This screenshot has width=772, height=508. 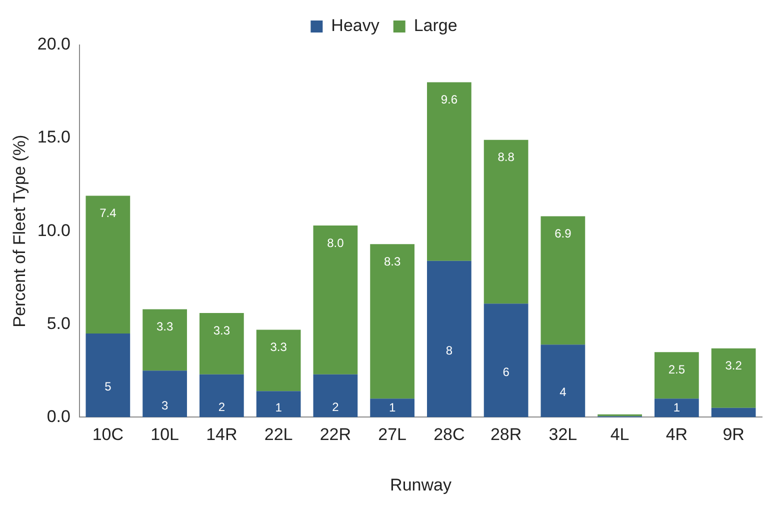 What do you see at coordinates (449, 99) in the screenshot?
I see `data-label: 9.6` at bounding box center [449, 99].